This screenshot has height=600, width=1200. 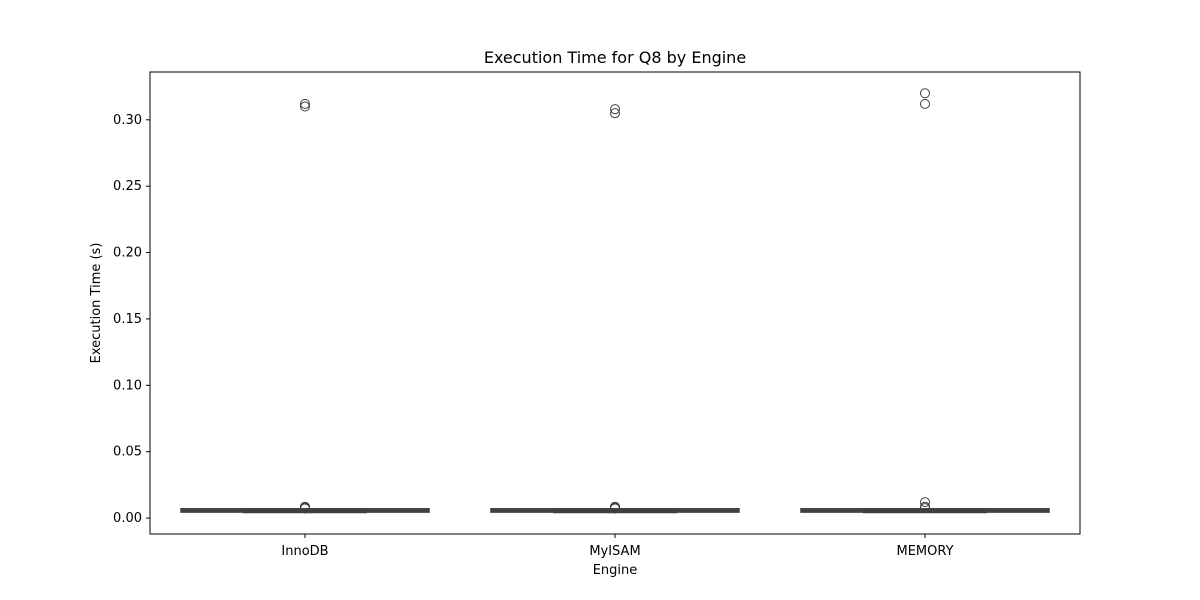 I want to click on y-tick-label: 0.00, so click(x=127, y=518).